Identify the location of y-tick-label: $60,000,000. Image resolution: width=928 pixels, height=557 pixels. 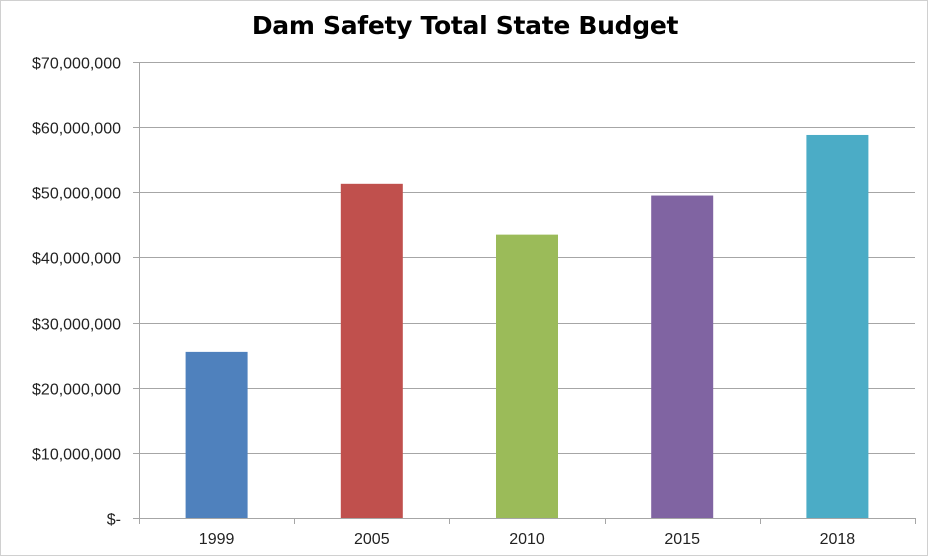
(76, 129).